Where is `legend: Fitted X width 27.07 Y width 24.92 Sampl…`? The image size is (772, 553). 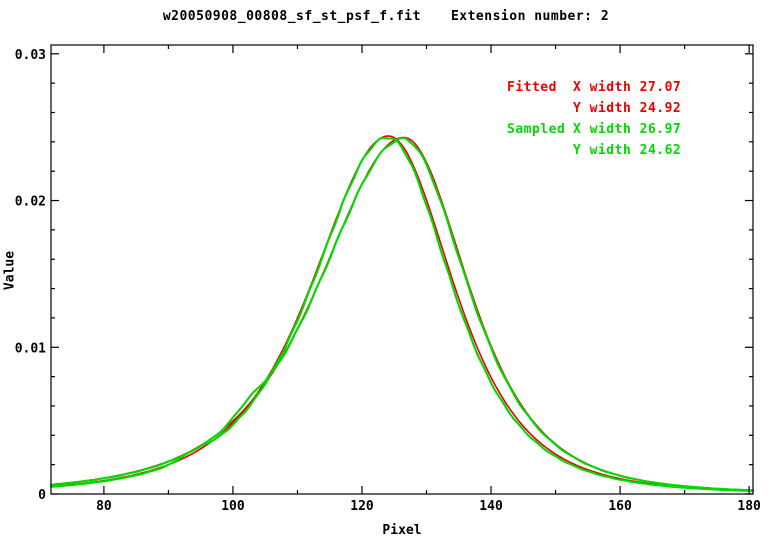 legend: Fitted X width 27.07 Y width 24.92 Sampl… is located at coordinates (594, 119).